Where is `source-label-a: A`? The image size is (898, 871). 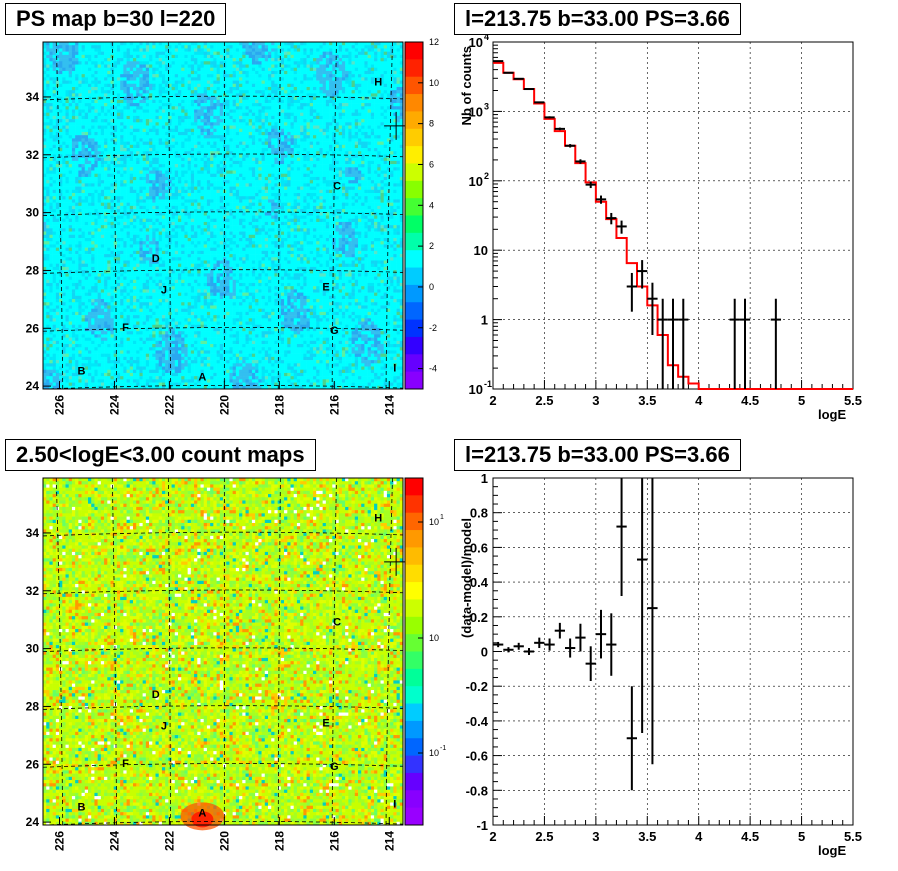
source-label-a: A is located at coordinates (202, 813).